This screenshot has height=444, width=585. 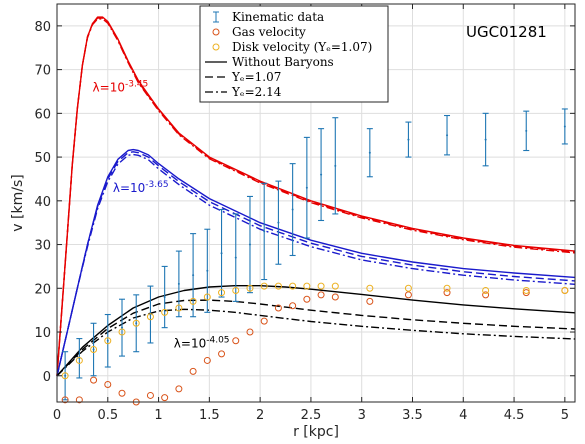 What do you see at coordinates (42, 202) in the screenshot?
I see `y-tick-label: 40` at bounding box center [42, 202].